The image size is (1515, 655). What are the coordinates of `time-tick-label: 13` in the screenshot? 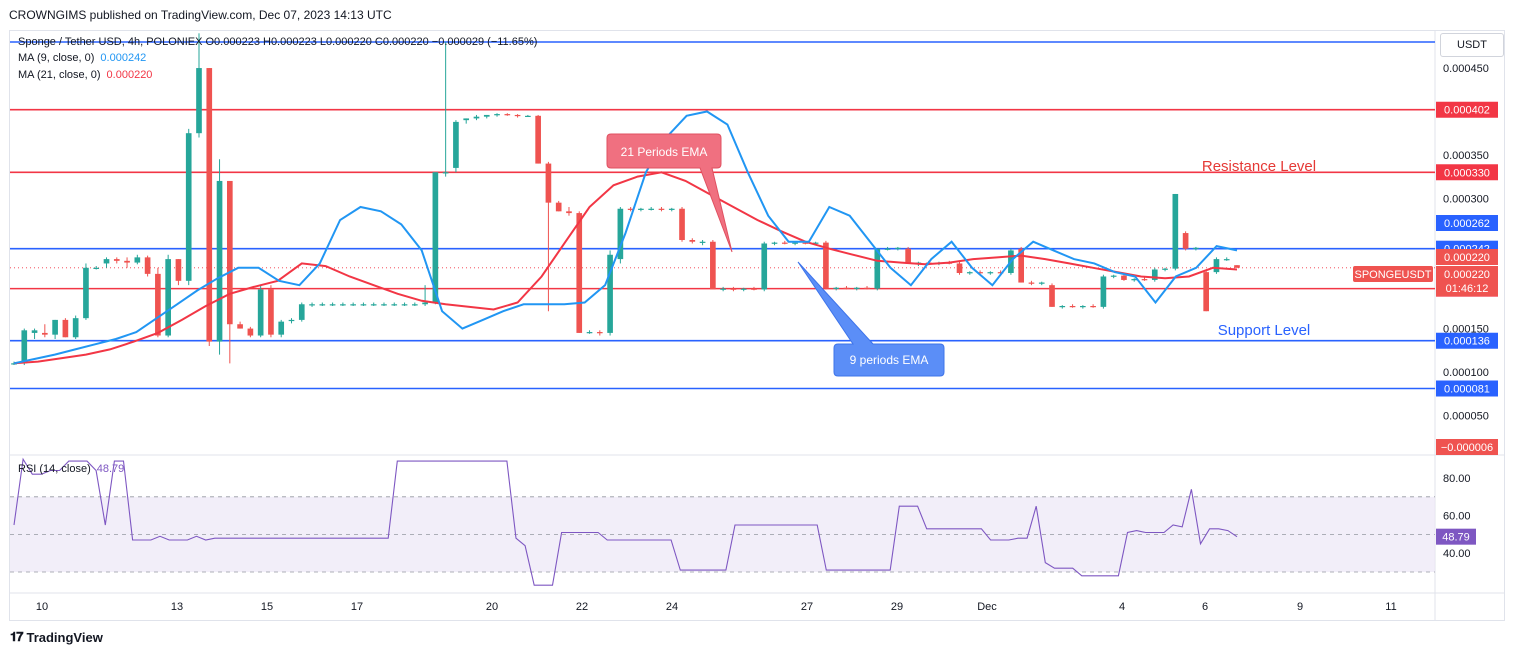 It's located at (177, 607).